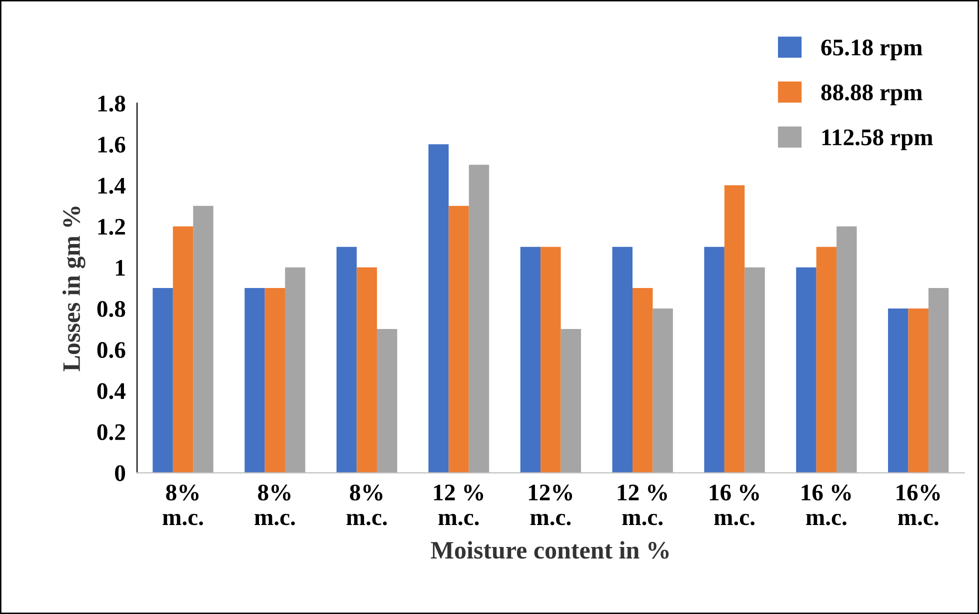 Image resolution: width=979 pixels, height=614 pixels. Describe the element at coordinates (112, 104) in the screenshot. I see `y-tick-label: 1.8` at that location.